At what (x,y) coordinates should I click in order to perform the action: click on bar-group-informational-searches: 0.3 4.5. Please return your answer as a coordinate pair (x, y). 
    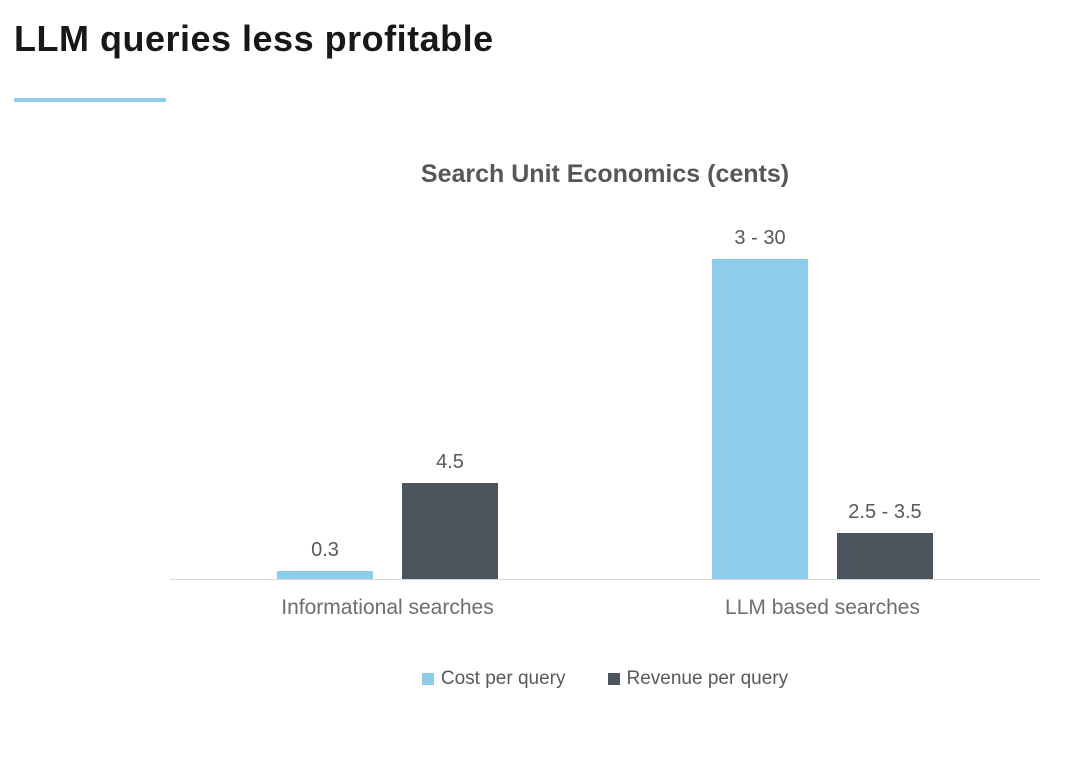
    Looking at the image, I should click on (387, 515).